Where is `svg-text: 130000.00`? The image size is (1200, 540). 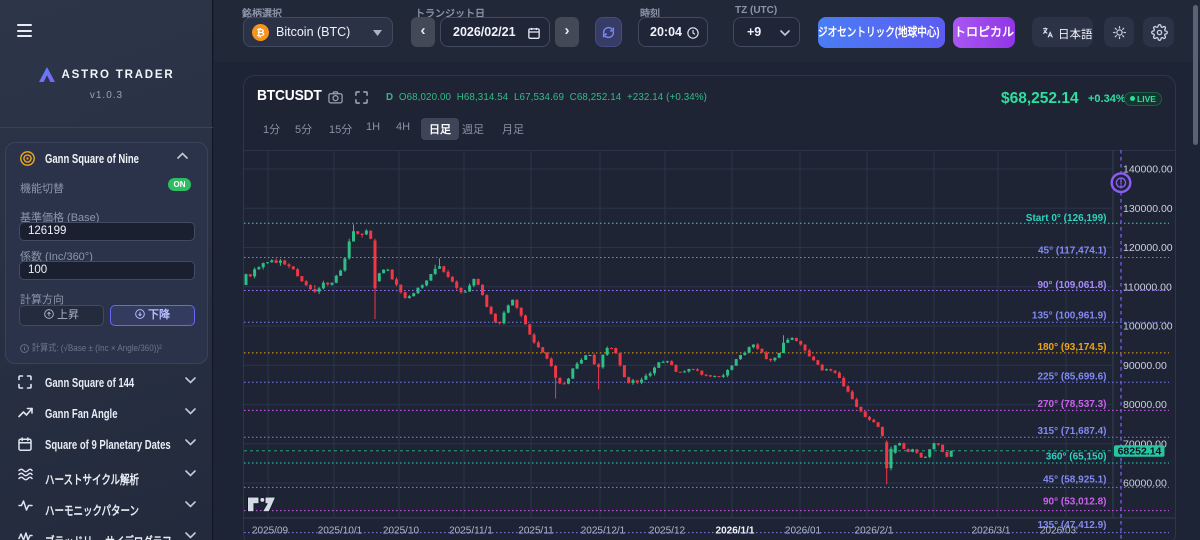 svg-text: 130000.00 is located at coordinates (1148, 209).